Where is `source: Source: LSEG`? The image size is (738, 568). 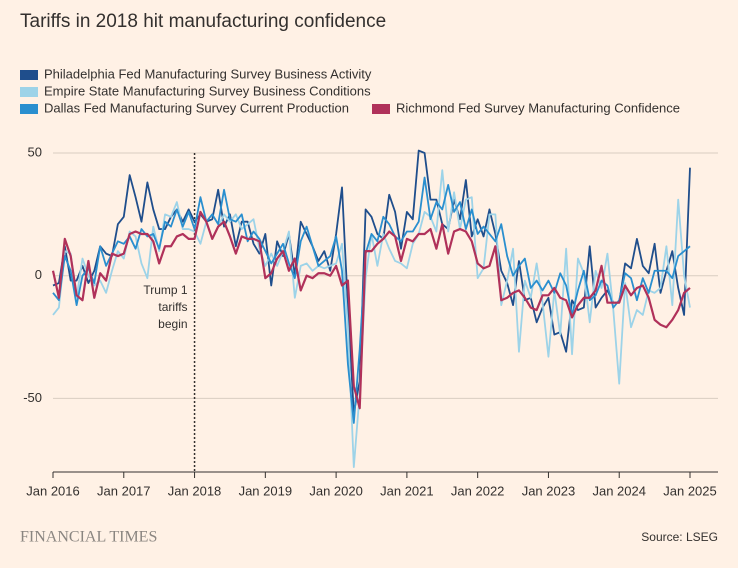 source: Source: LSEG is located at coordinates (679, 537).